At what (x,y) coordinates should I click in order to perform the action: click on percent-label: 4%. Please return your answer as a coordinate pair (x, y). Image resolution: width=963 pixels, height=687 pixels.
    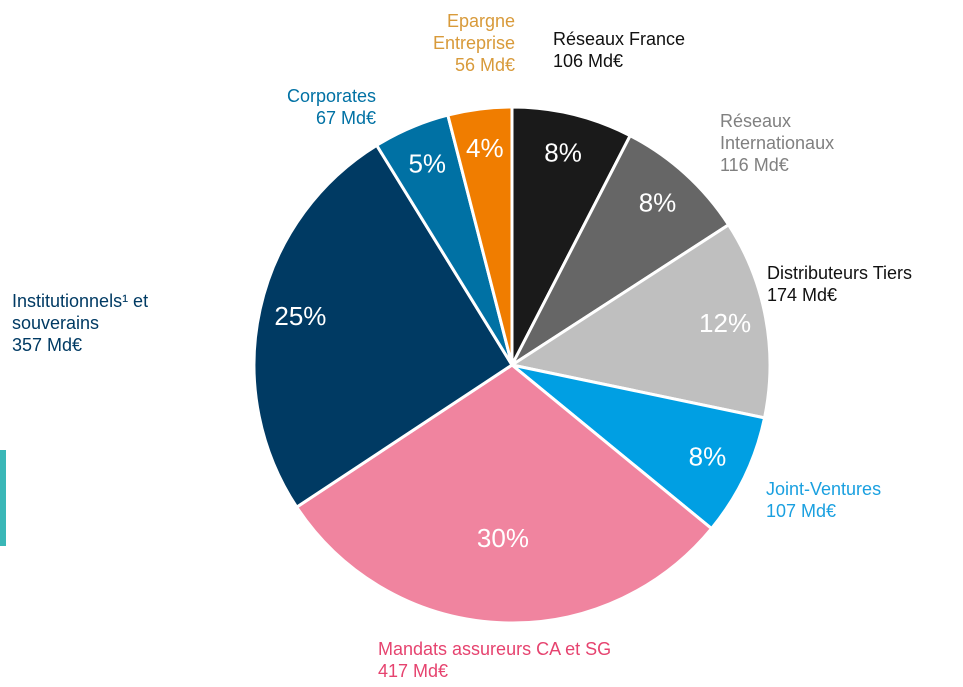
    Looking at the image, I should click on (485, 148).